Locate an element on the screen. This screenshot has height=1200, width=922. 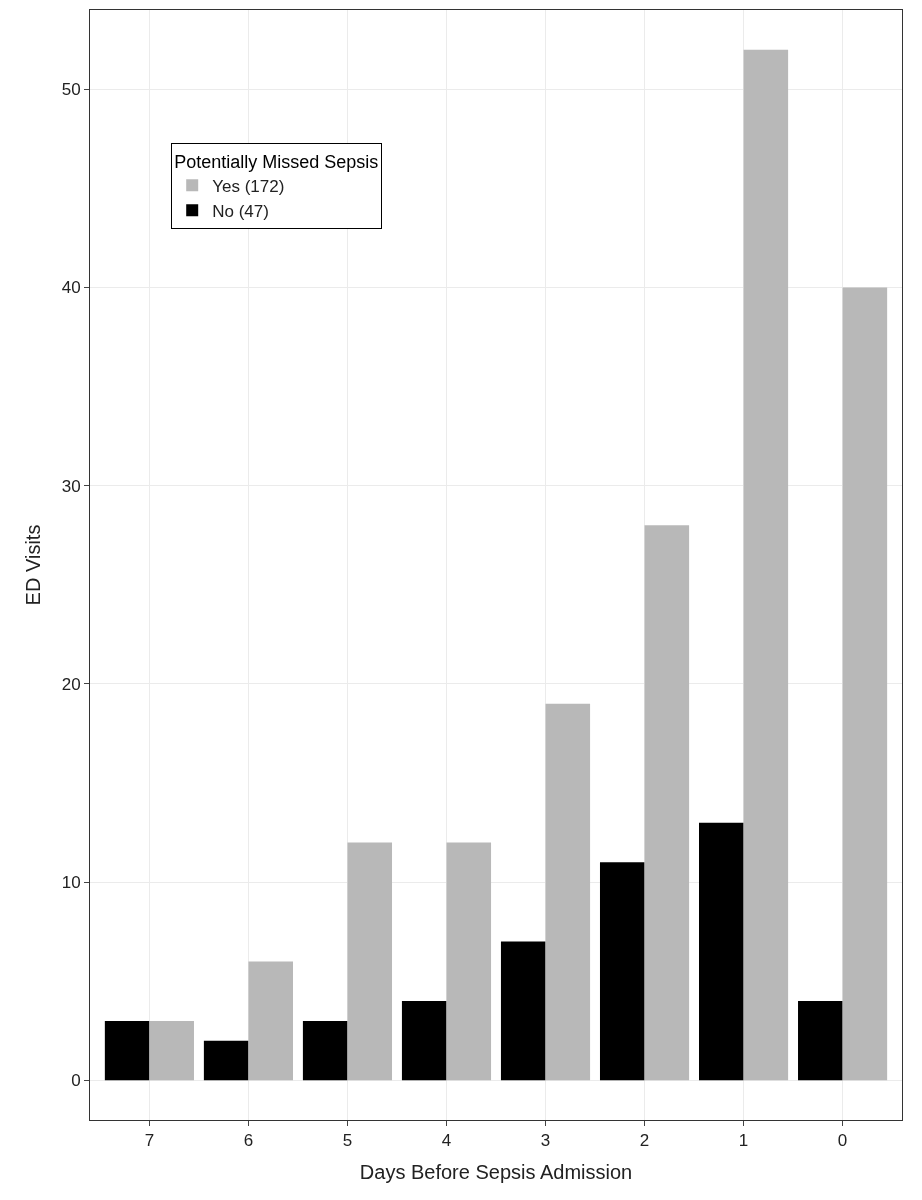
y-tick-label: 10 is located at coordinates (71, 883).